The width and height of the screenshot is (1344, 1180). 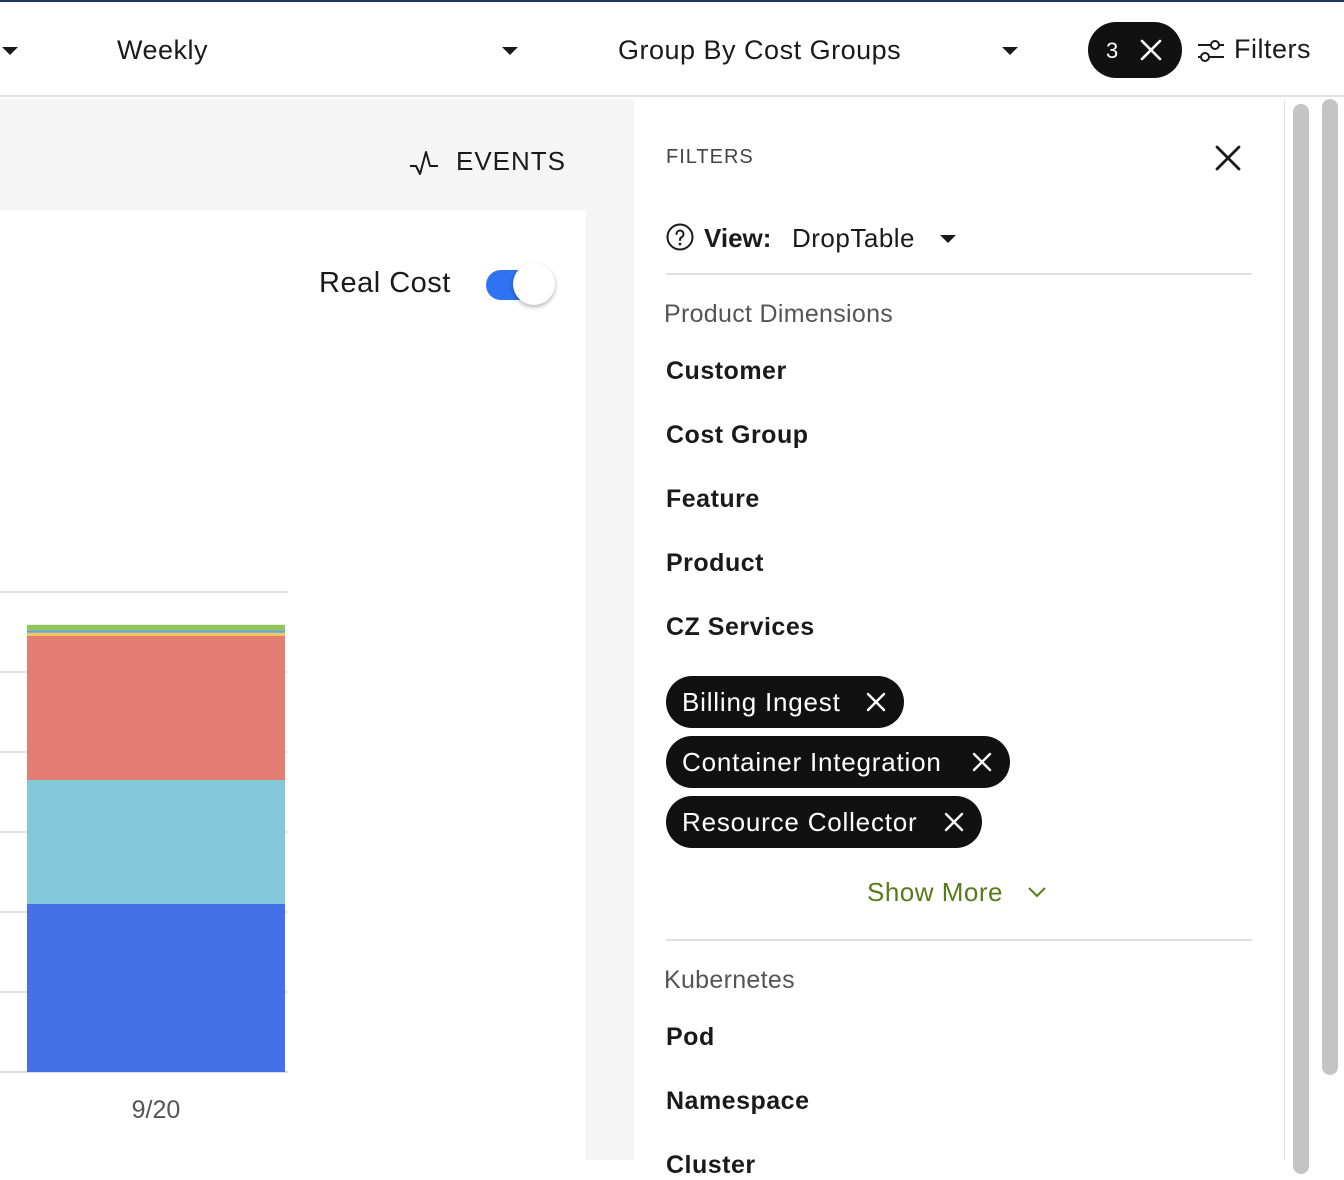 What do you see at coordinates (690, 1037) in the screenshot?
I see `filter-item-pod: Pod` at bounding box center [690, 1037].